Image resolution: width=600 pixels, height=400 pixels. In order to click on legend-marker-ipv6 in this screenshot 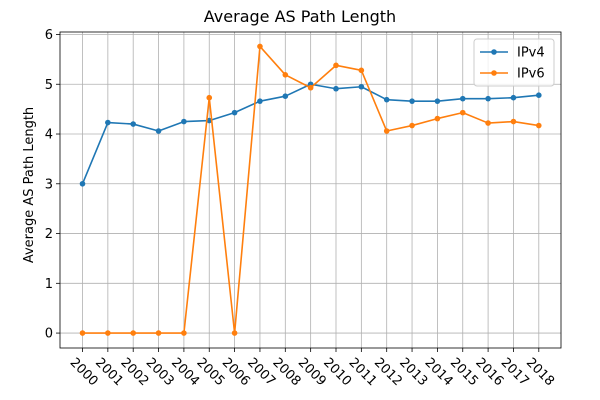, I will do `click(494, 73)`.